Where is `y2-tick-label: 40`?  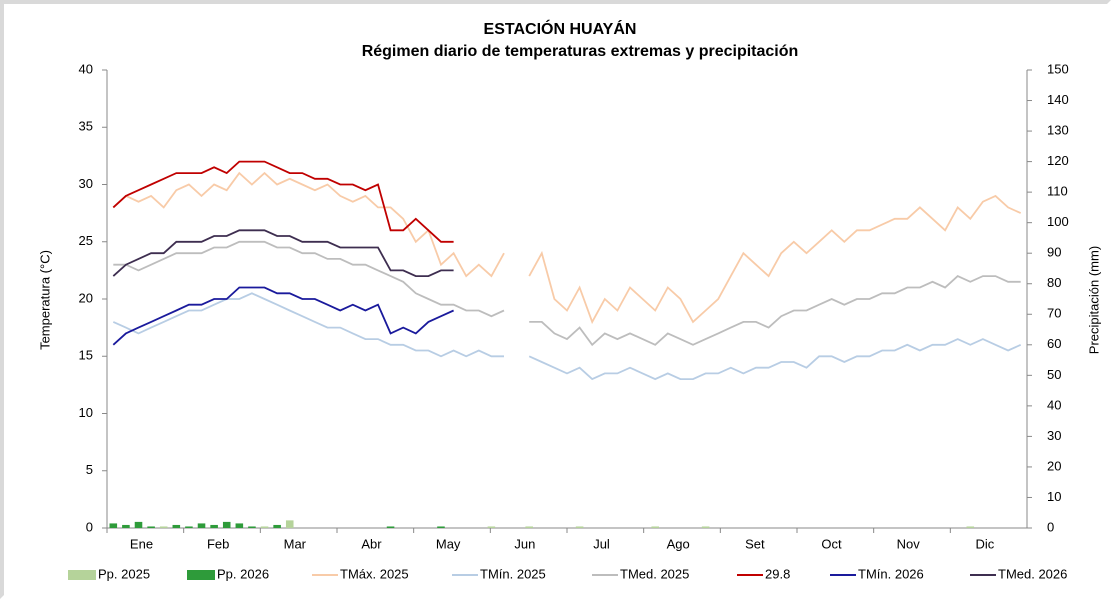
y2-tick-label: 40 is located at coordinates (1054, 404).